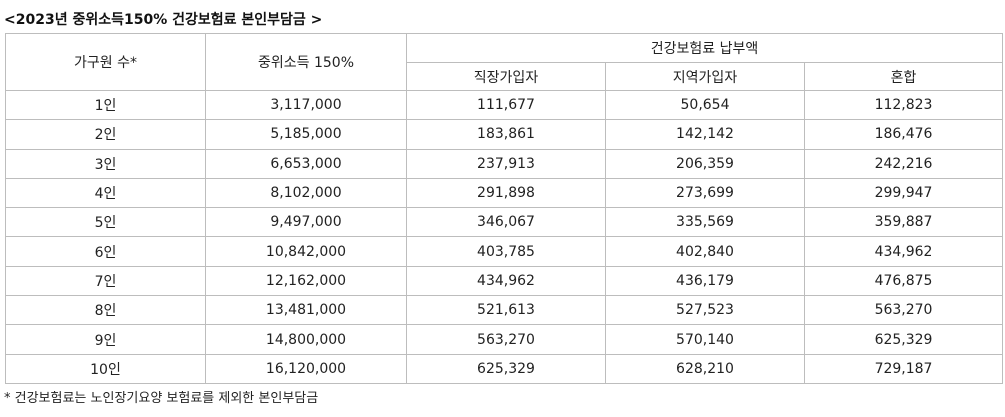  Describe the element at coordinates (306, 193) in the screenshot. I see `median-income-cell: 8,102,000` at that location.